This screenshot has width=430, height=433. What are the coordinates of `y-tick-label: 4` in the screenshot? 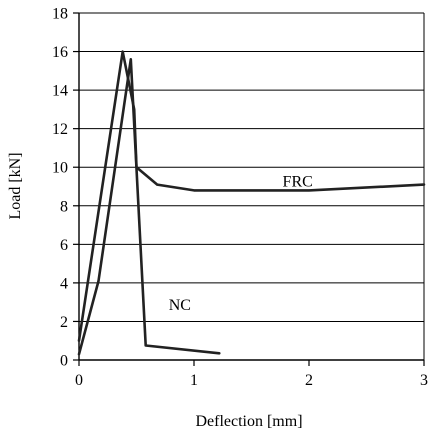 It's located at (64, 283).